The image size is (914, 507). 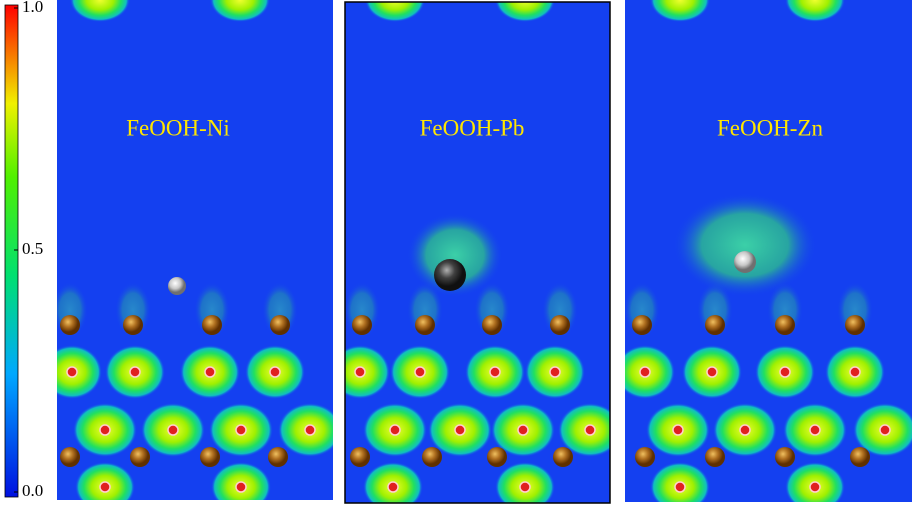 What do you see at coordinates (472, 127) in the screenshot?
I see `panel-label: FeOOH-Pb` at bounding box center [472, 127].